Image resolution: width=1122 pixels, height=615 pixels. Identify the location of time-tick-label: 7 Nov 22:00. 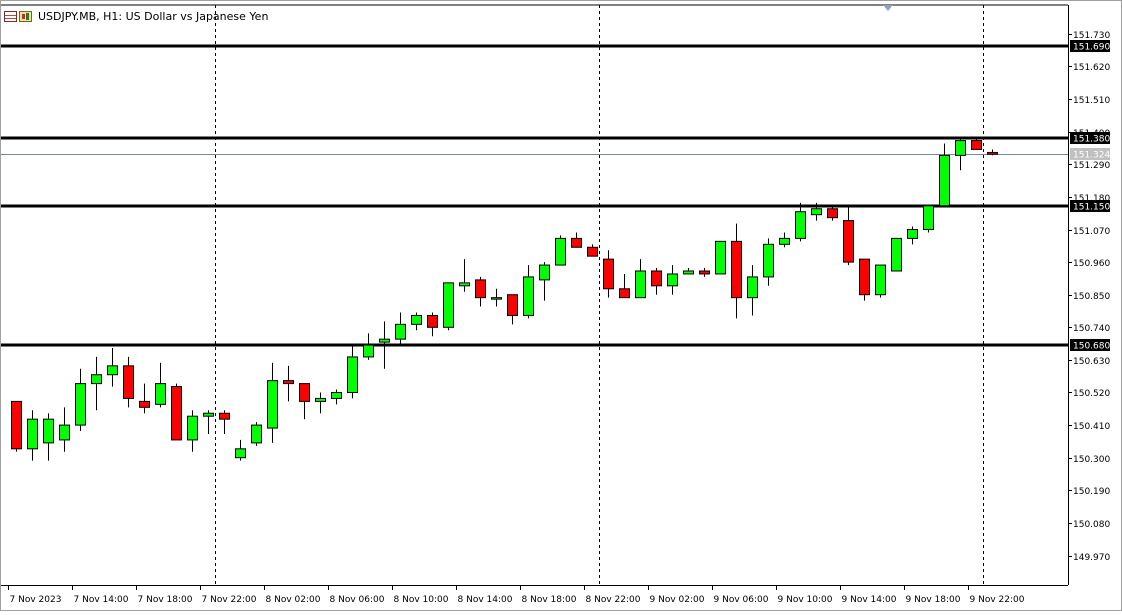
(229, 600).